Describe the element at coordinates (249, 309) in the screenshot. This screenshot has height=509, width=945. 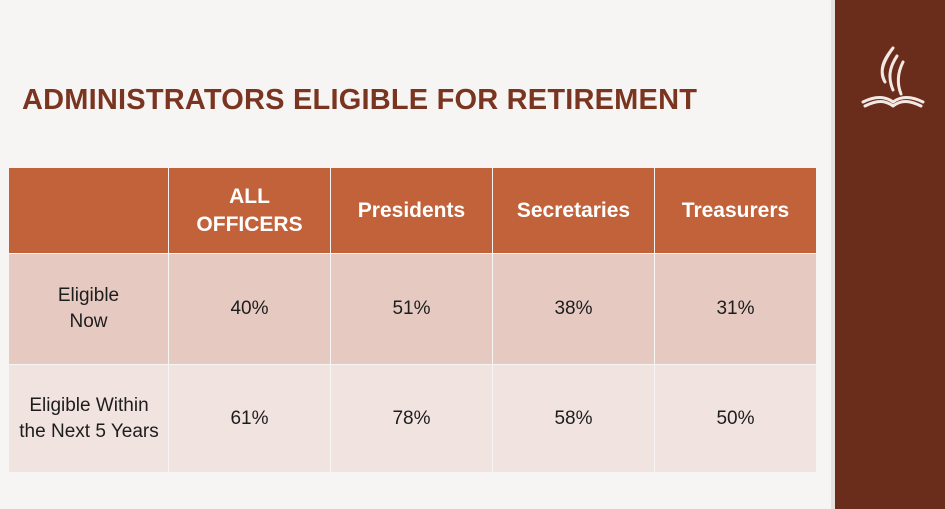
I see `table-cell: 40%` at that location.